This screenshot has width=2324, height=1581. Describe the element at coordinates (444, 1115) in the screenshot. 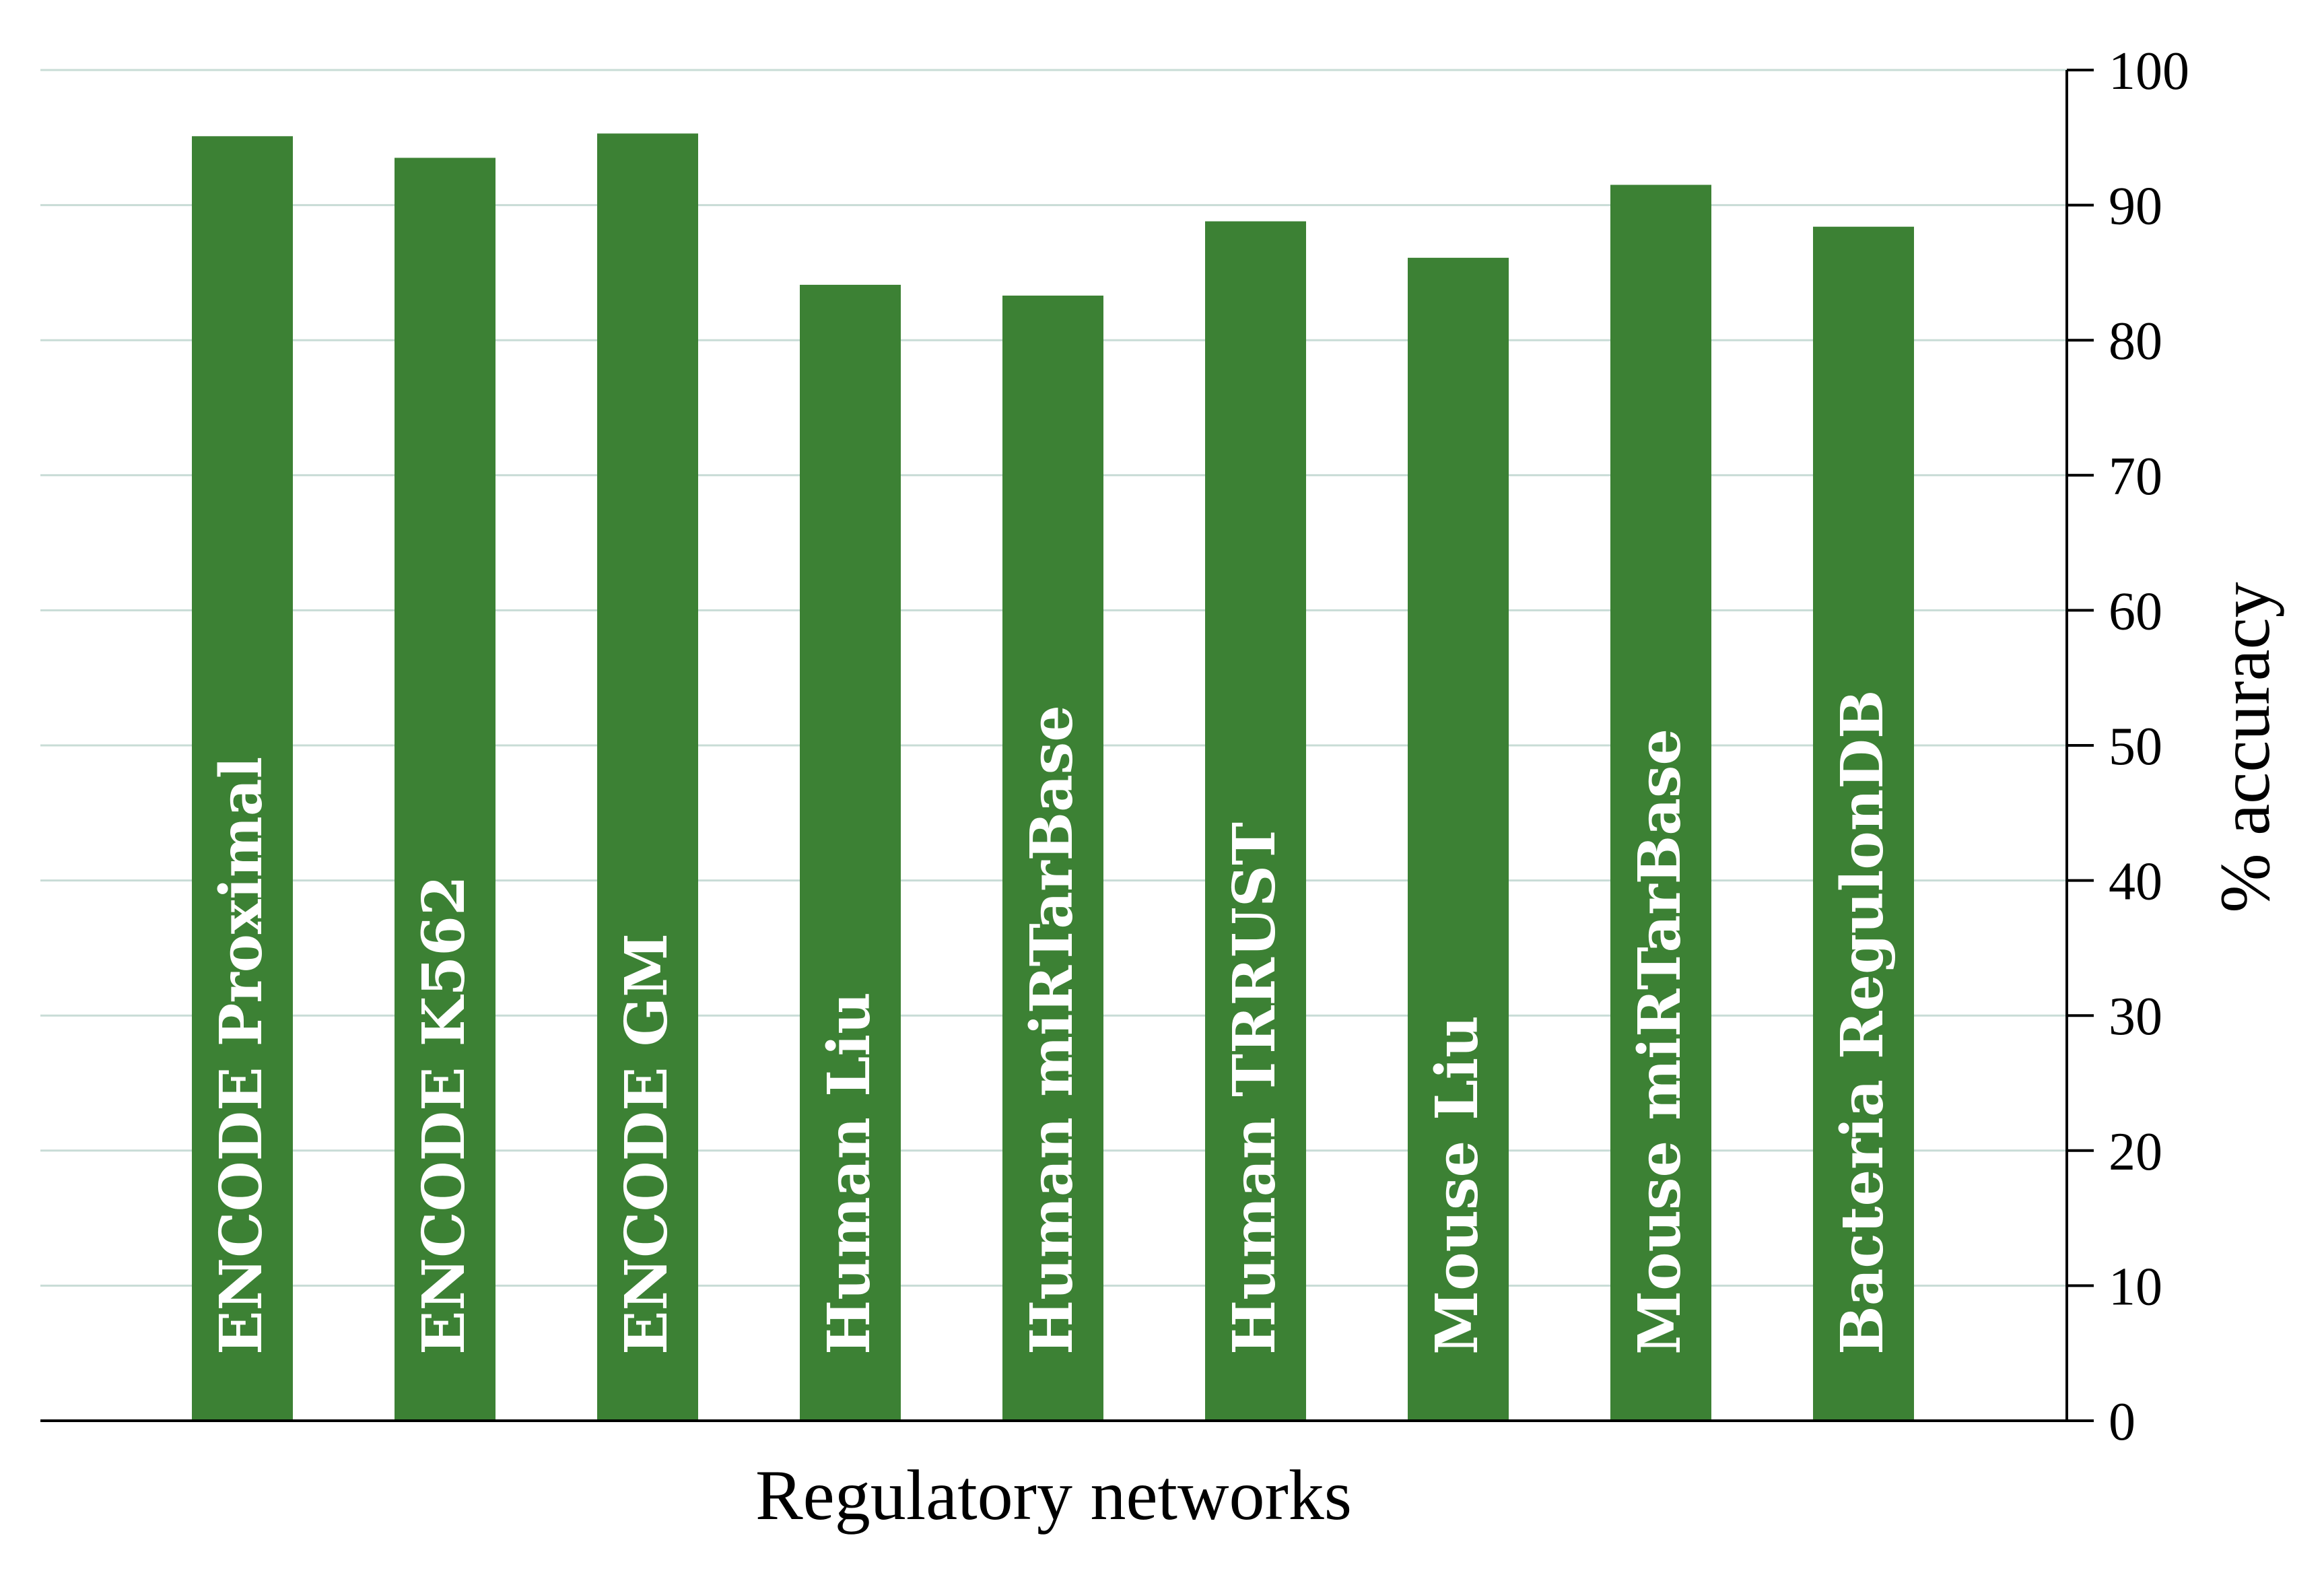

I see `bar-category-label: ENCODE K562` at that location.